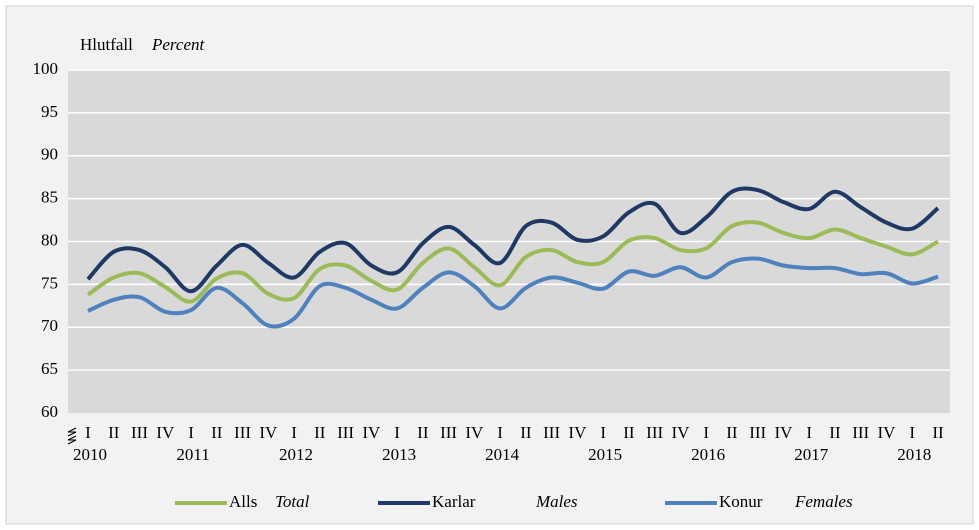  Describe the element at coordinates (49, 239) in the screenshot. I see `y-tick-label: 80` at that location.